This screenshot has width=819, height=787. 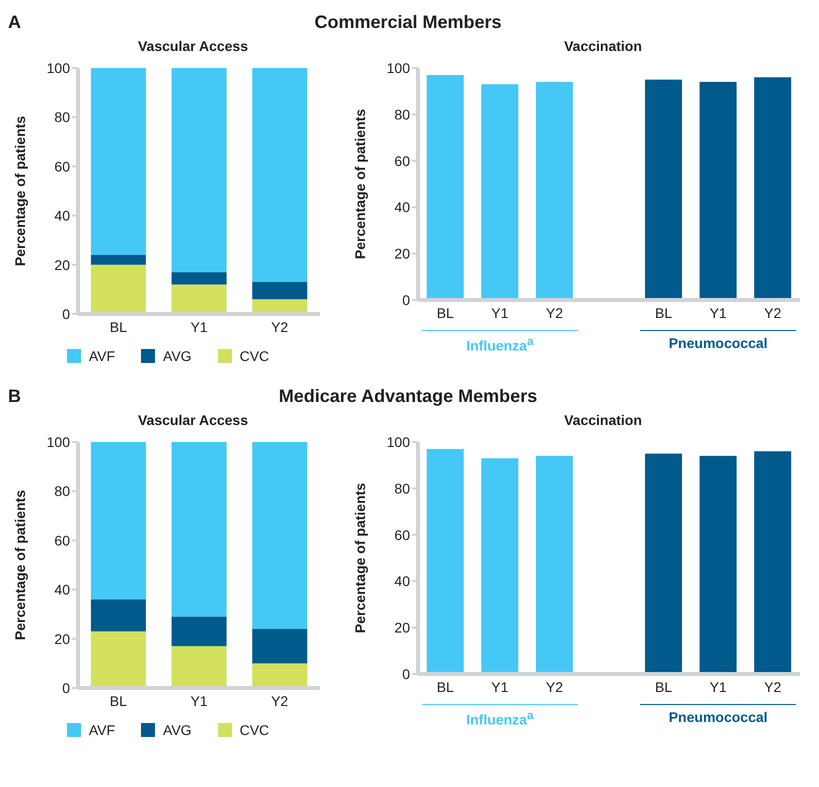 What do you see at coordinates (14, 22) in the screenshot?
I see `text: A` at bounding box center [14, 22].